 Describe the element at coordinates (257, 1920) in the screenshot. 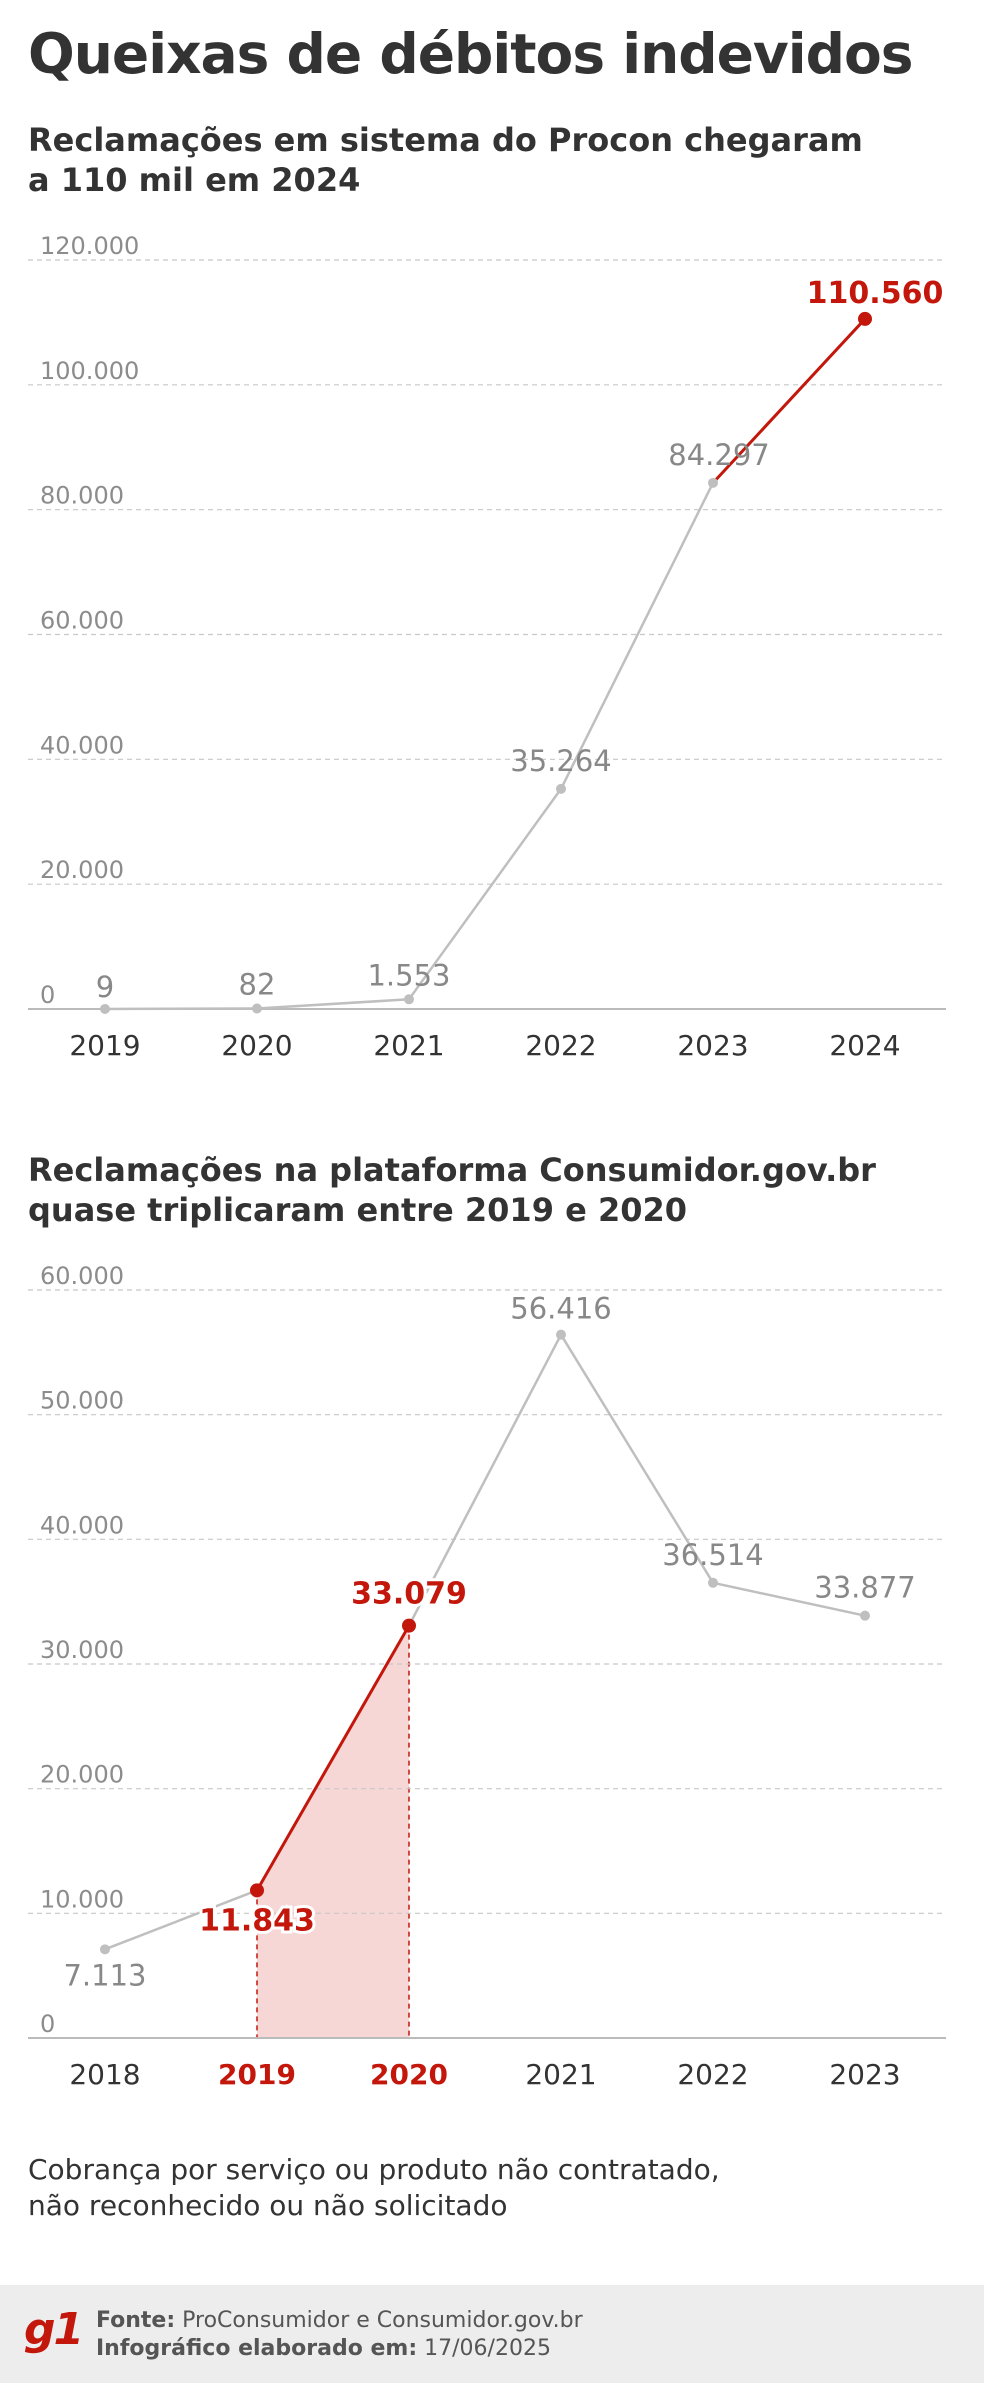

I see `data-label-highlight: 11.843` at that location.